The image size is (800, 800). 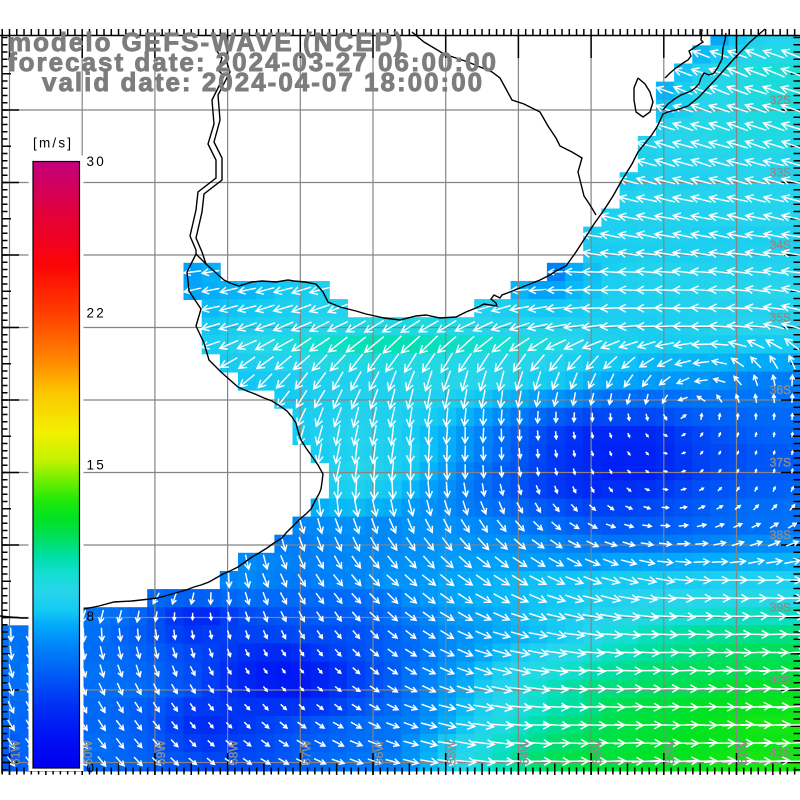 What do you see at coordinates (780, 753) in the screenshot?
I see `svg-text: 41S` at bounding box center [780, 753].